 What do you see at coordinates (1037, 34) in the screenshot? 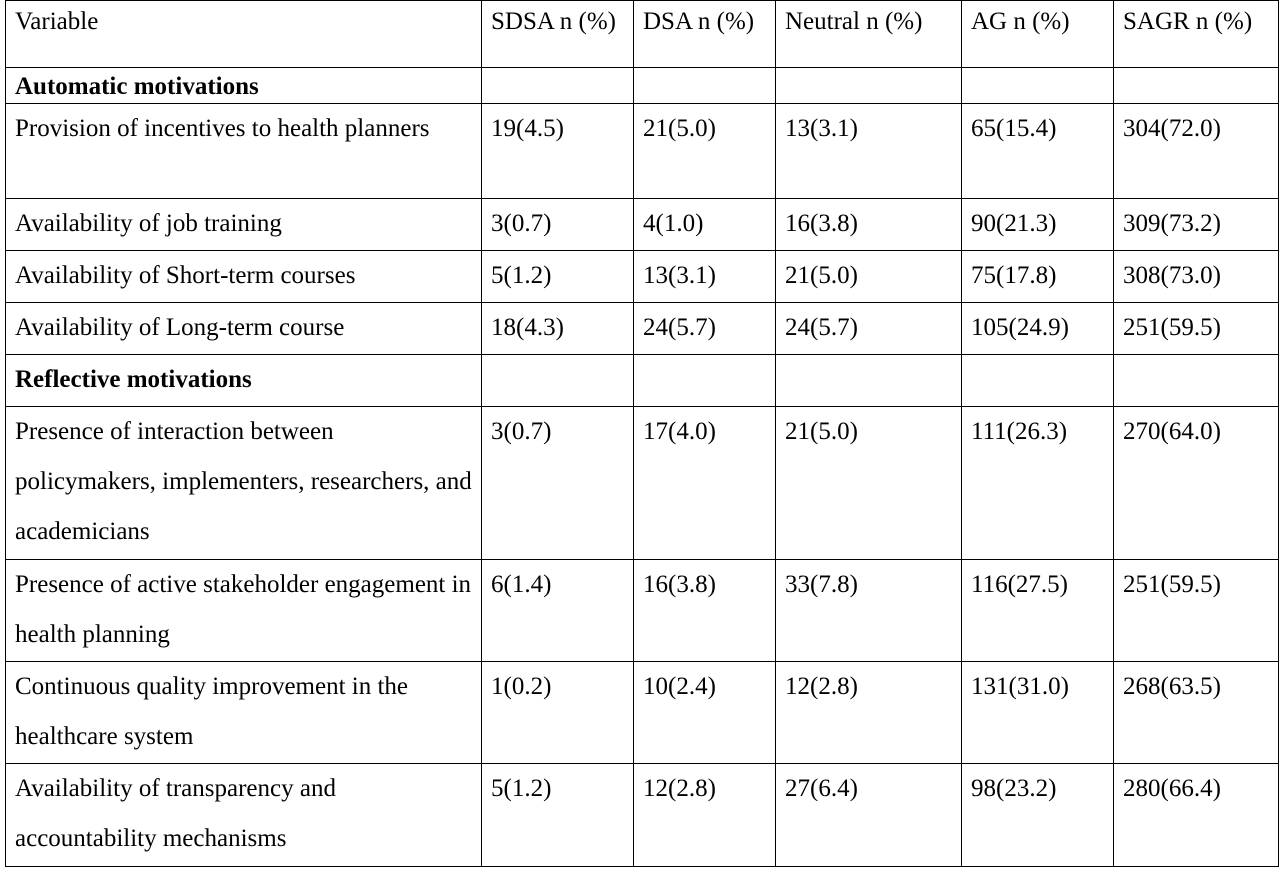
I see `header-ag: AG n (%)` at bounding box center [1037, 34].